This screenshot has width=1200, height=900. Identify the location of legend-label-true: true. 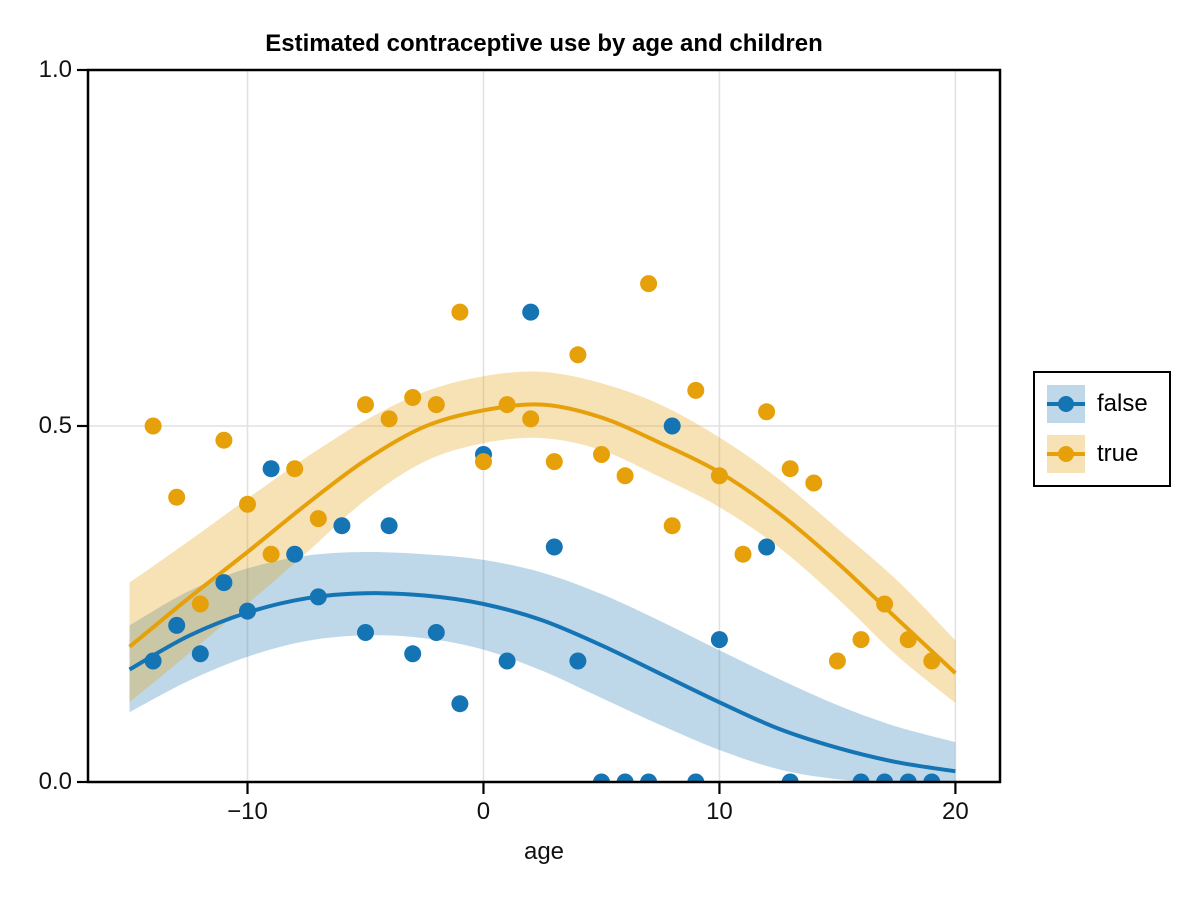
(1118, 453).